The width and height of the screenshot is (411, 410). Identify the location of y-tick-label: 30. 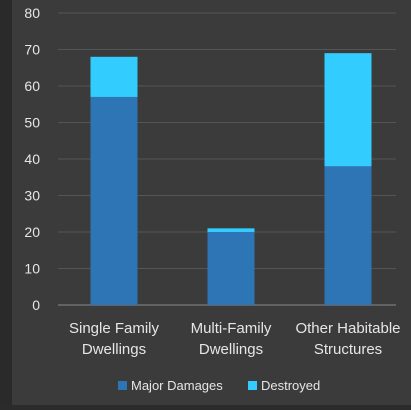
(32, 196).